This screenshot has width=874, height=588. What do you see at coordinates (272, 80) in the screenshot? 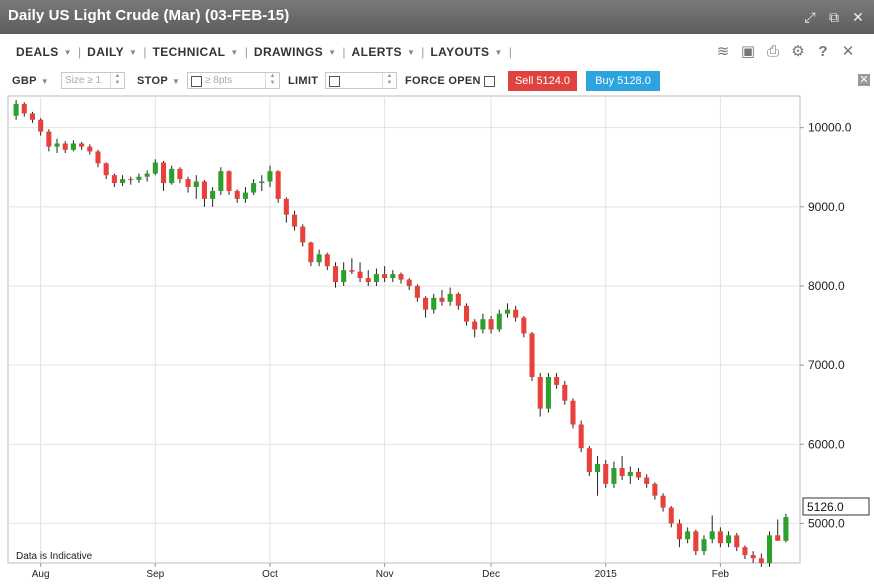
I see `stop-stepper: ▲ ▼` at bounding box center [272, 80].